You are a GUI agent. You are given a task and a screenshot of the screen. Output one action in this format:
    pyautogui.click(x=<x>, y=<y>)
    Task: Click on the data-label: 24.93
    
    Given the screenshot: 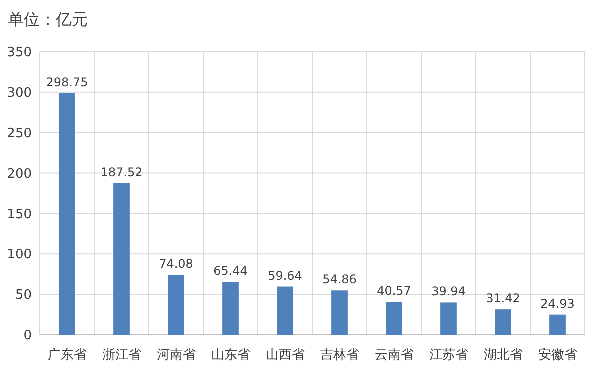 What is the action you would take?
    pyautogui.click(x=557, y=303)
    